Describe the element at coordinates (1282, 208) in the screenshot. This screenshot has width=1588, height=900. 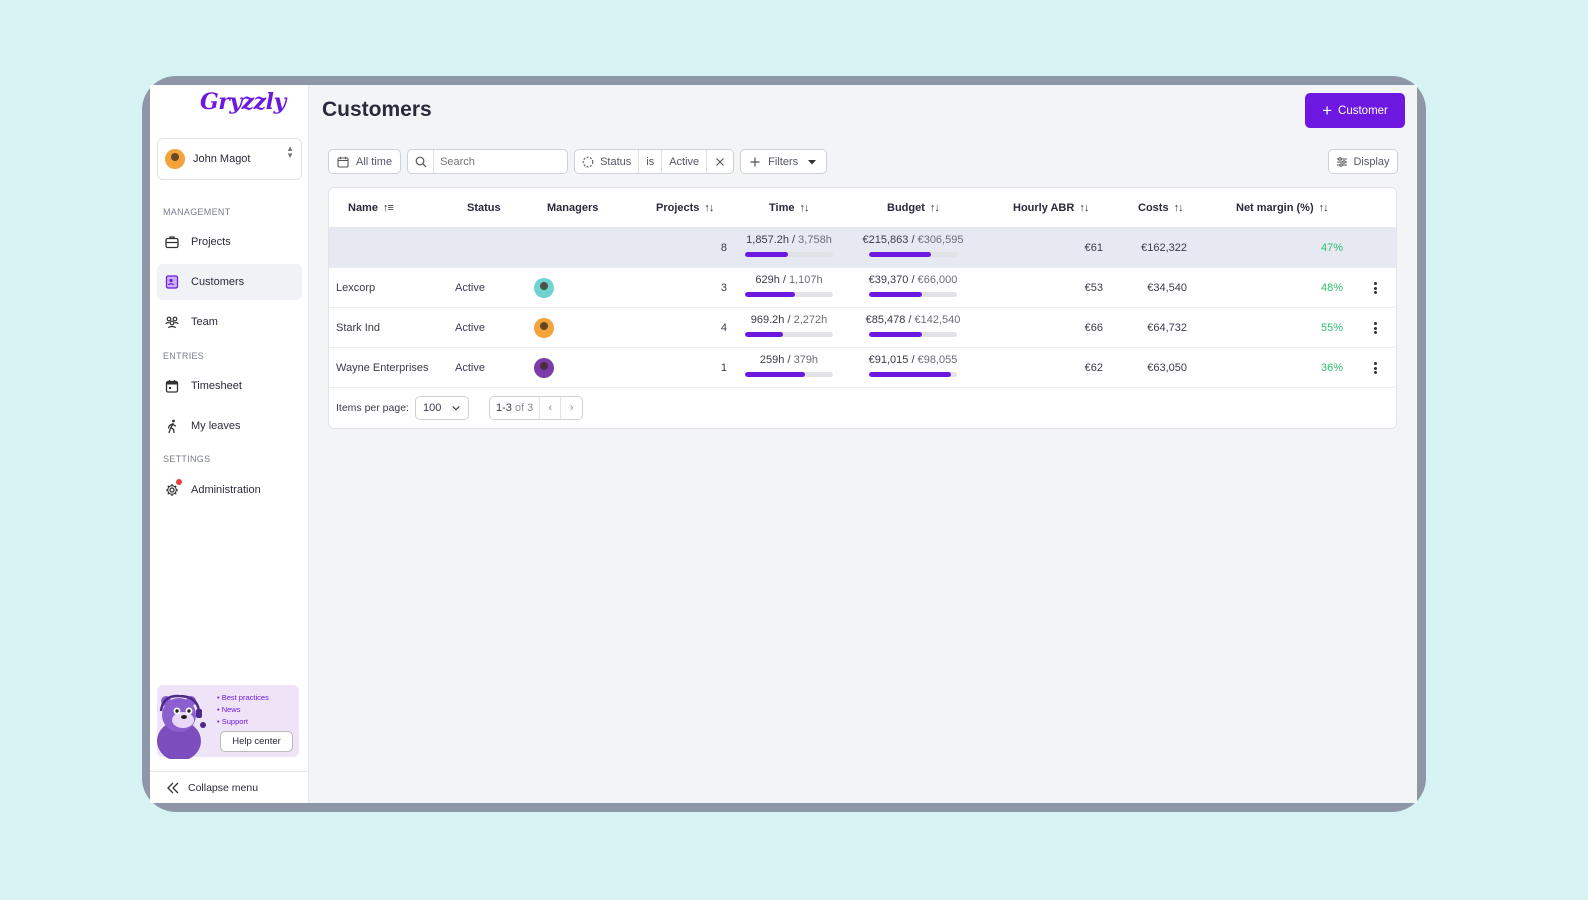
I see `column-header-net-margin: Net margin (%) ↑↓` at that location.